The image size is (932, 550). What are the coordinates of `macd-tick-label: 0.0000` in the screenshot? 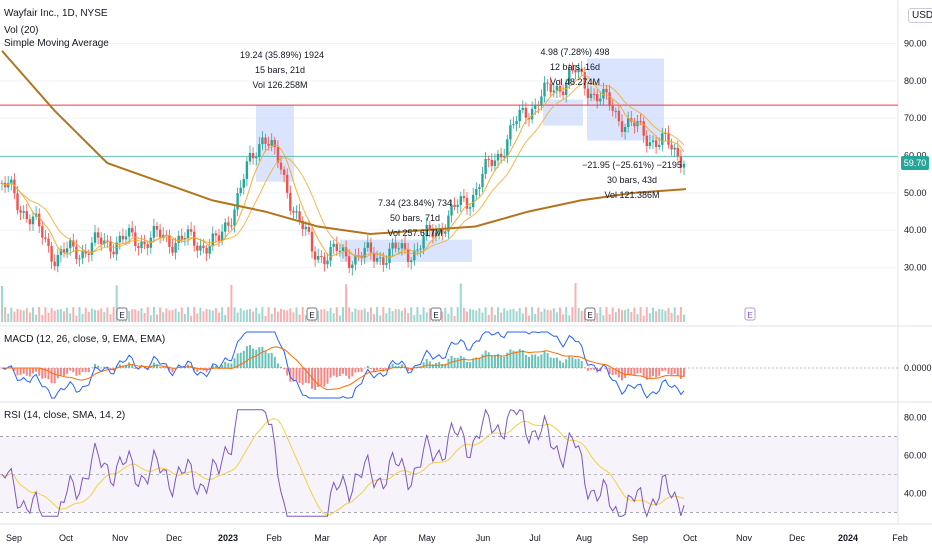 It's located at (918, 368).